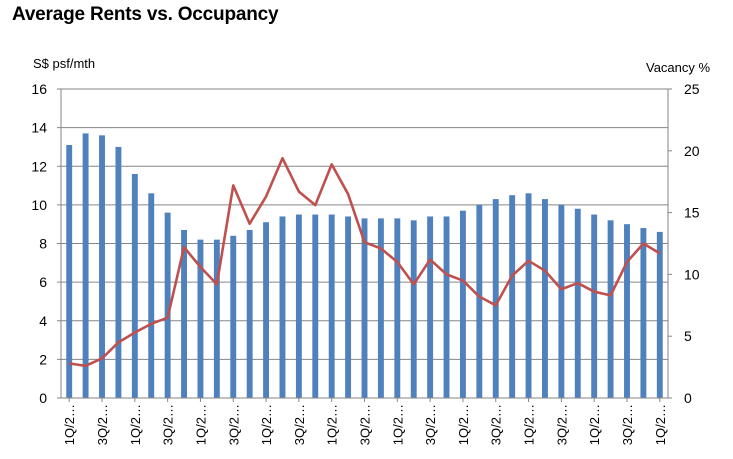 This screenshot has height=459, width=733. Describe the element at coordinates (145, 14) in the screenshot. I see `chart-title: Average Rents vs. Occupancy` at that location.